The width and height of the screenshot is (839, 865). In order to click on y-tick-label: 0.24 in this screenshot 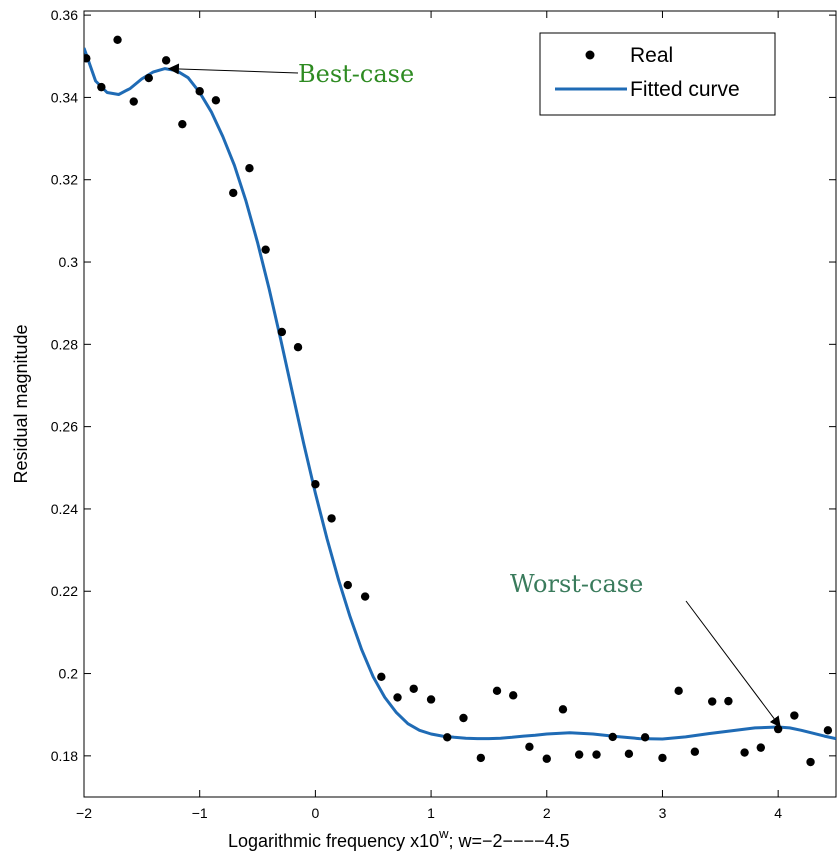, I will do `click(64, 509)`.